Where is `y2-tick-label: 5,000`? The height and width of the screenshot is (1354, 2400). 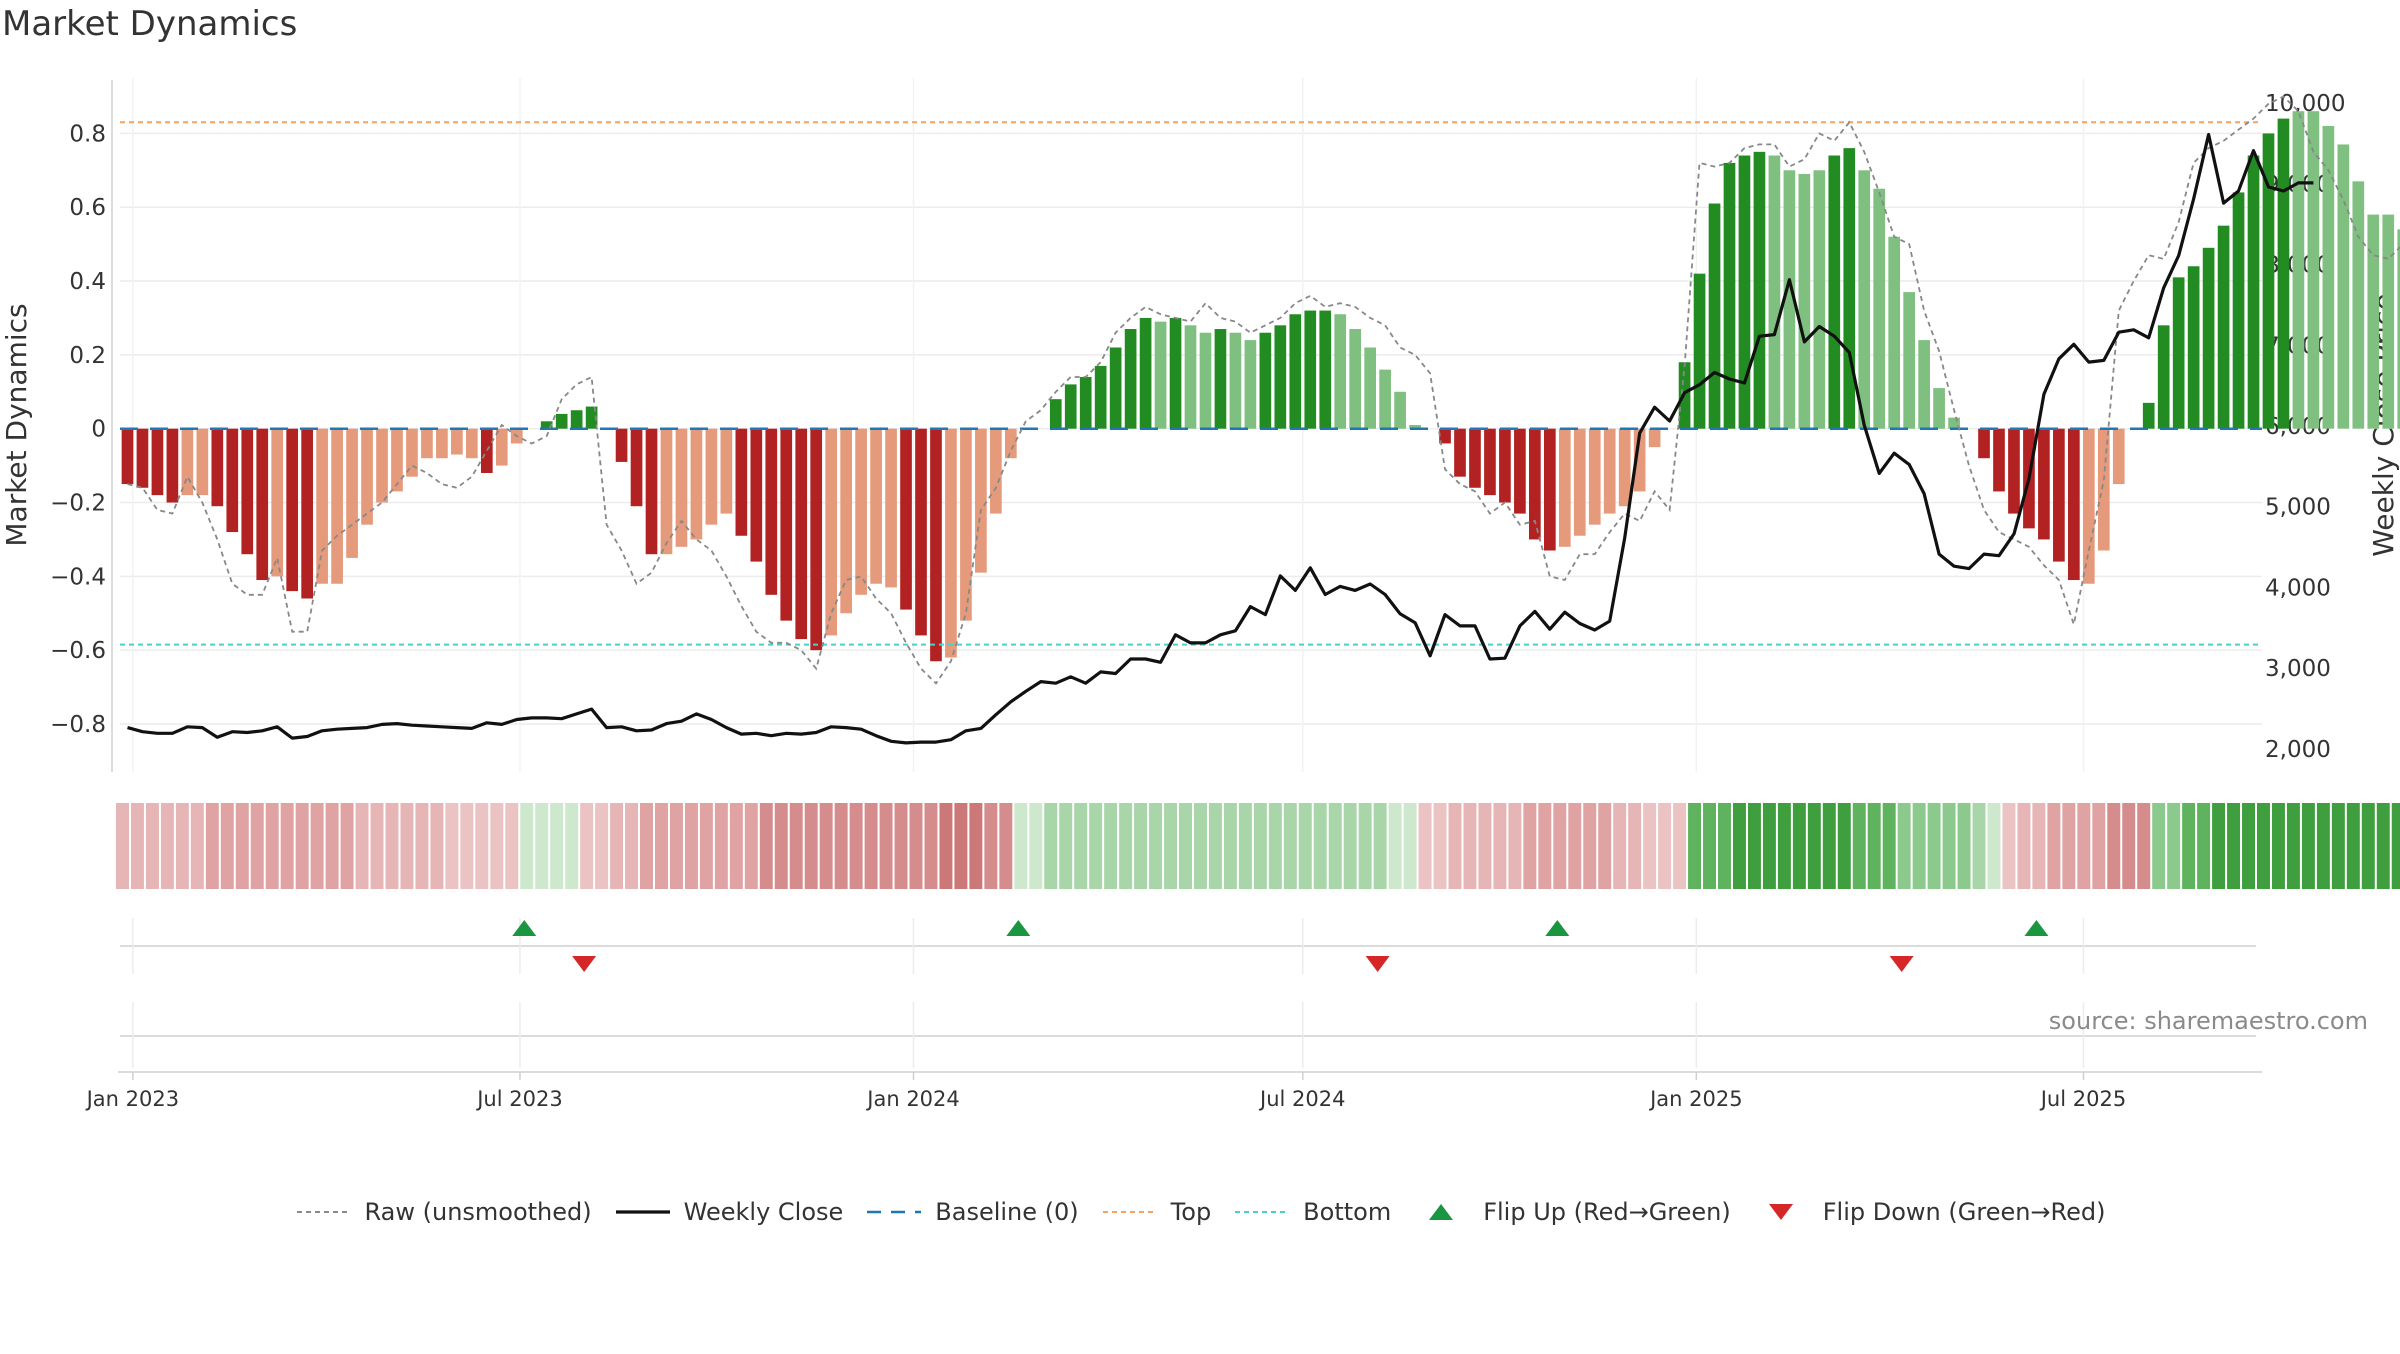
y2-tick-label: 5,000 is located at coordinates (2298, 508).